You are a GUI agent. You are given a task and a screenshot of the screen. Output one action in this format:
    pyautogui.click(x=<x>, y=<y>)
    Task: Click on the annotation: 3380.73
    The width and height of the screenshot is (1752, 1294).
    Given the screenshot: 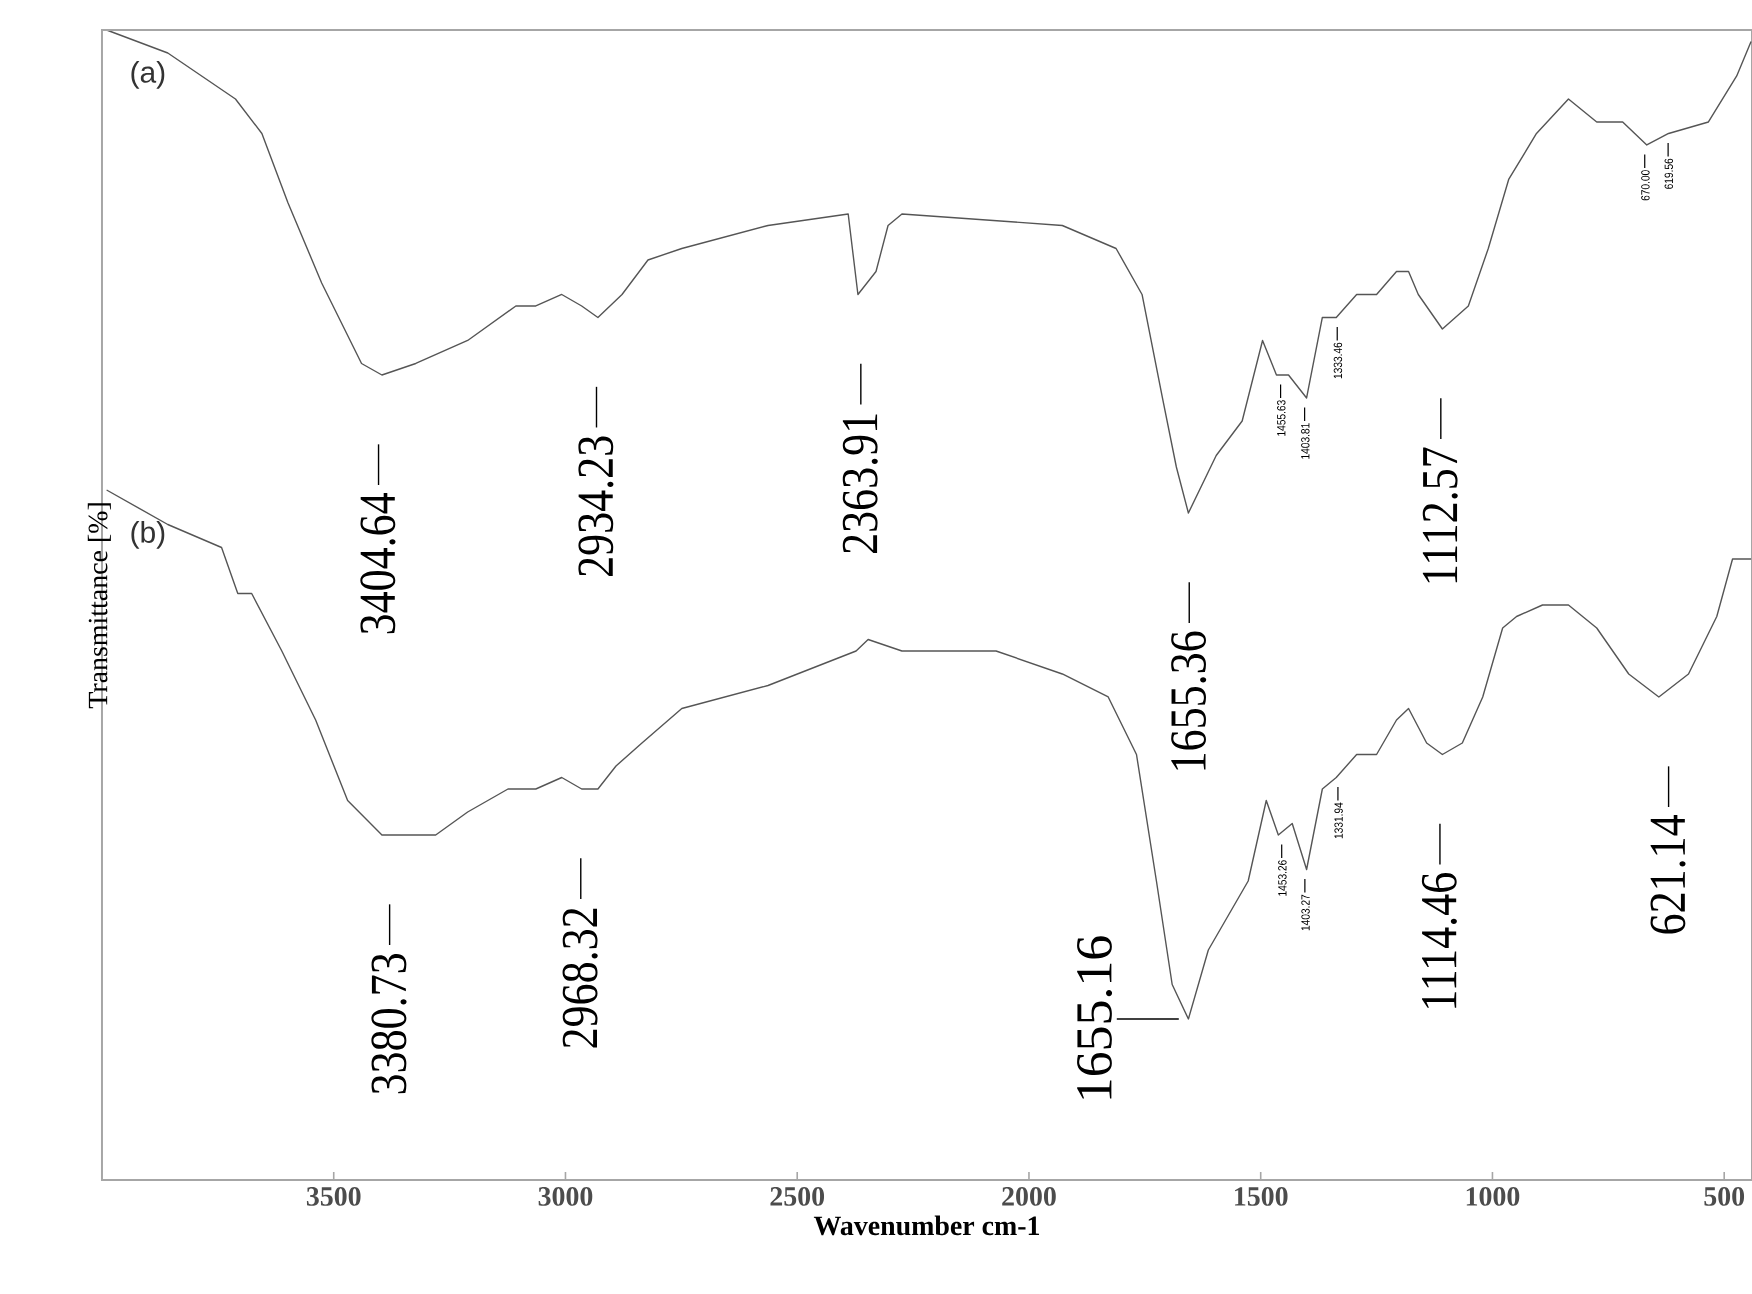 What is the action you would take?
    pyautogui.click(x=389, y=1024)
    